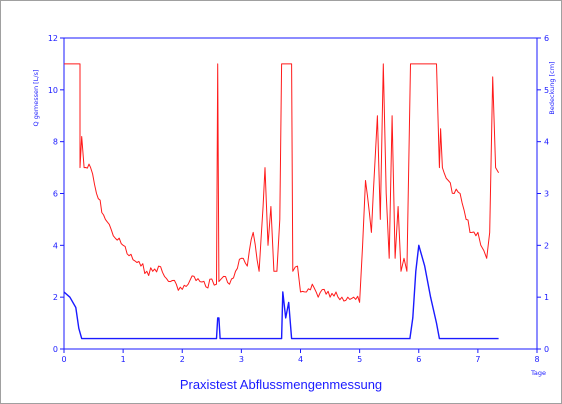 The height and width of the screenshot is (404, 562). I want to click on y-tick-label-left: 8, so click(55, 142).